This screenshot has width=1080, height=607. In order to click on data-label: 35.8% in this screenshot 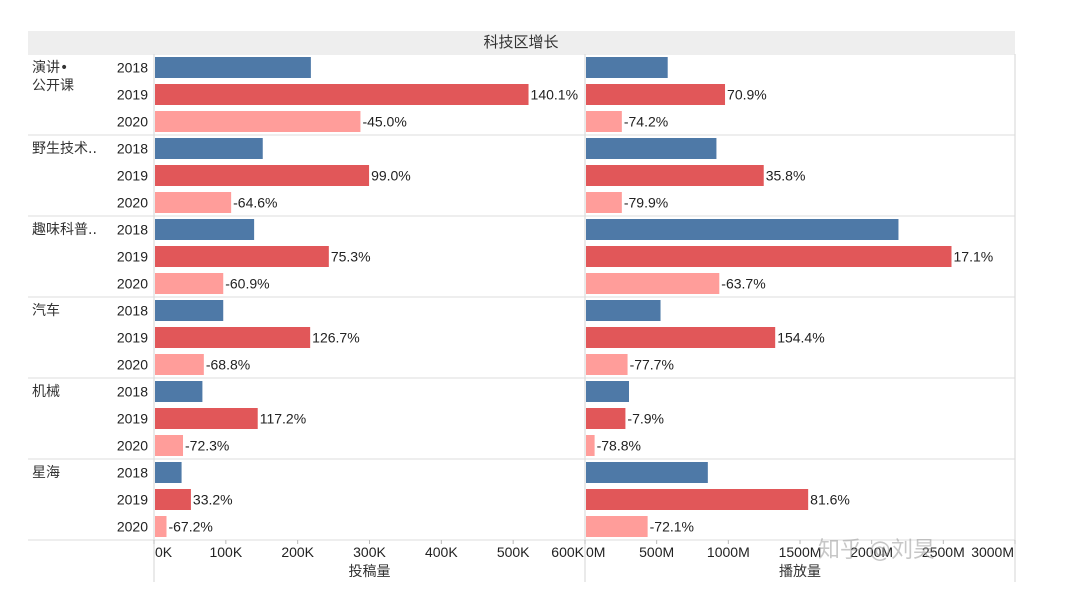, I will do `click(786, 176)`.